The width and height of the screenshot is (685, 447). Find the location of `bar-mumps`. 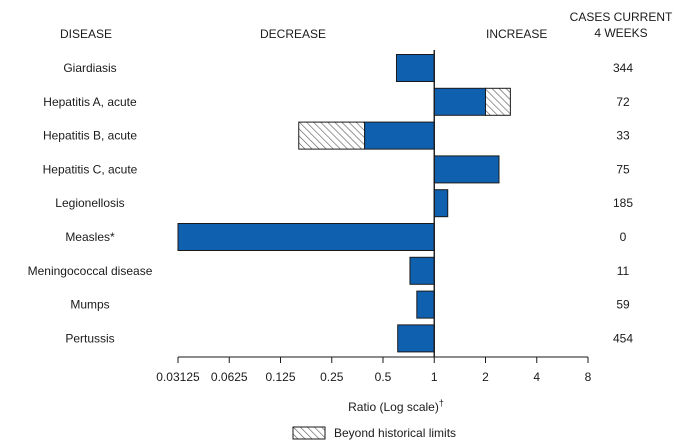

bar-mumps is located at coordinates (425, 304).